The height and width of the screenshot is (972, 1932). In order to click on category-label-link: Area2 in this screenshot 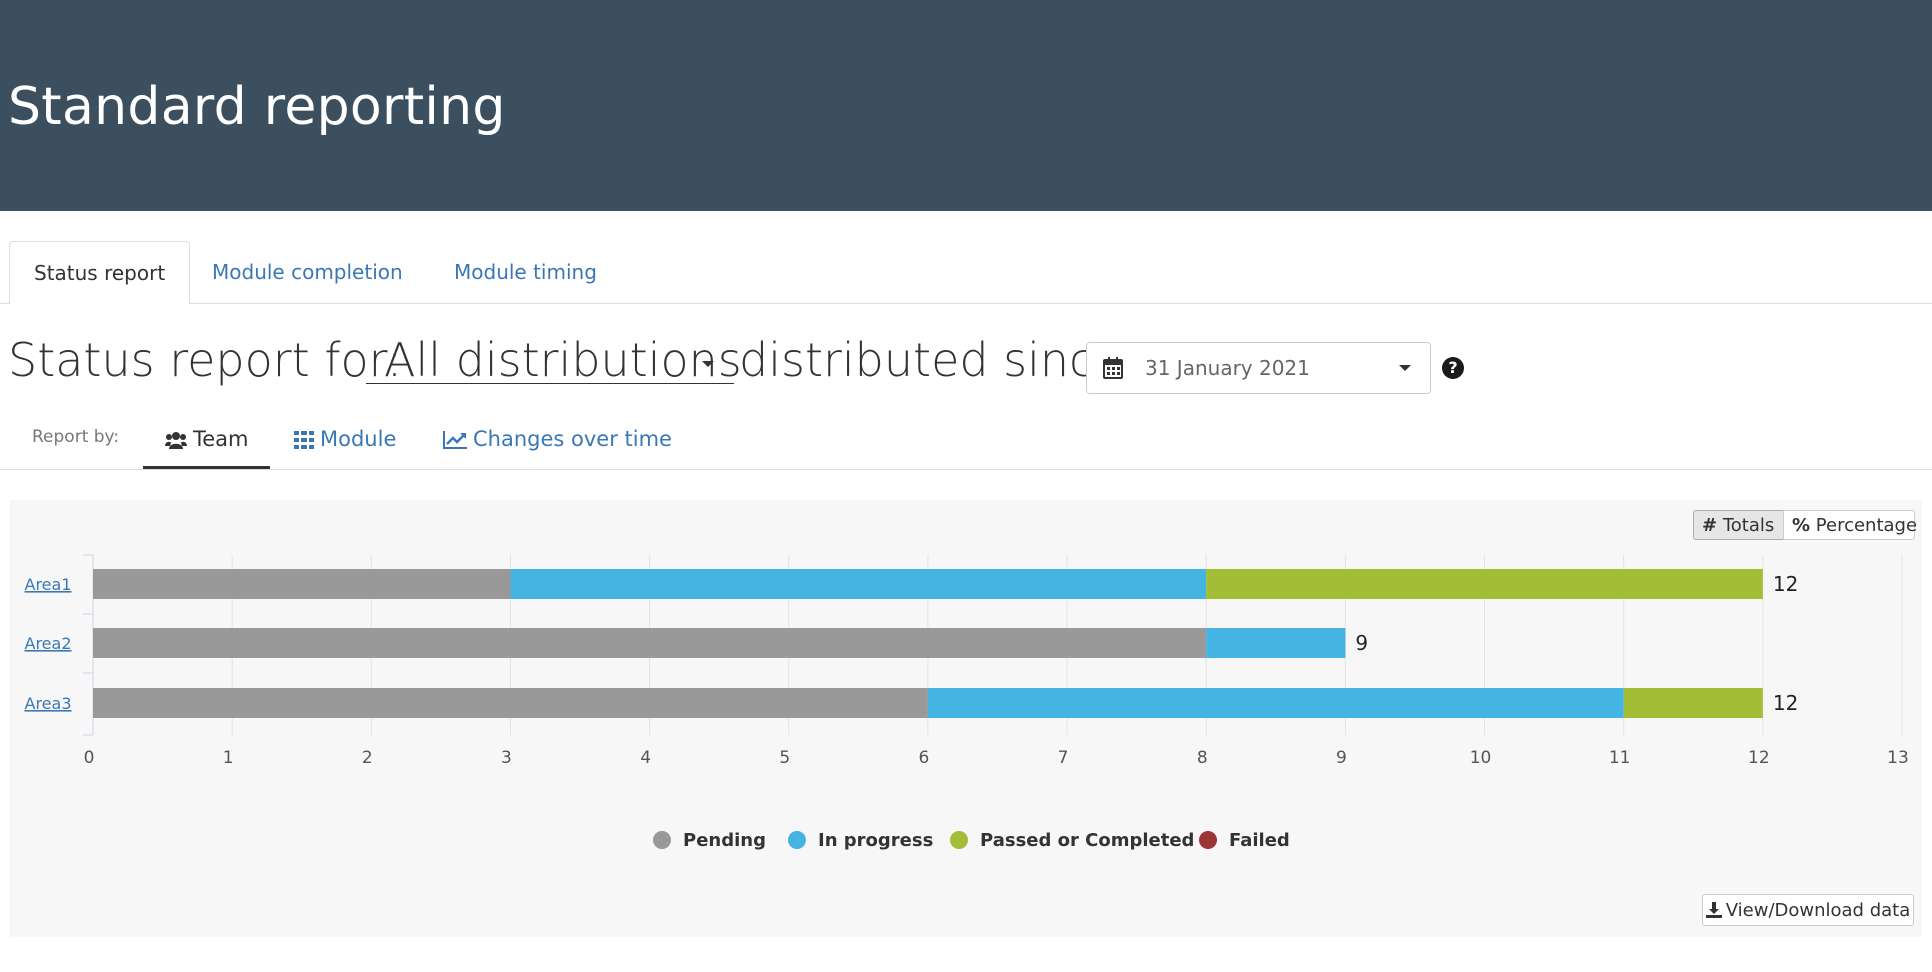, I will do `click(48, 643)`.